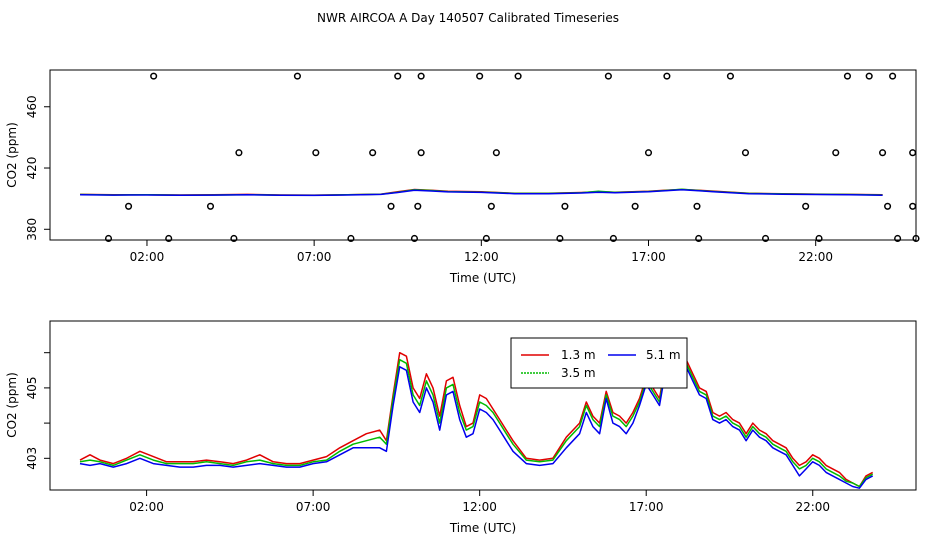 The height and width of the screenshot is (540, 936). What do you see at coordinates (146, 507) in the screenshot?
I see `bottom-x-tick-label: 02:00` at bounding box center [146, 507].